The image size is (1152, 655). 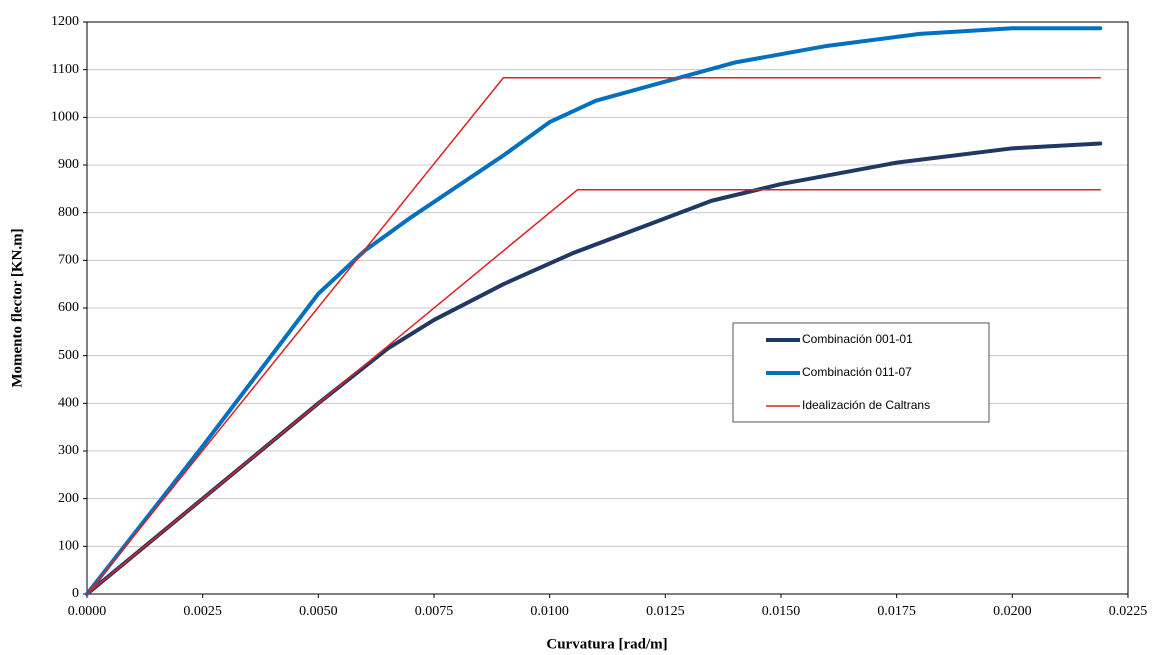 What do you see at coordinates (68, 450) in the screenshot?
I see `y-tick-label: 300` at bounding box center [68, 450].